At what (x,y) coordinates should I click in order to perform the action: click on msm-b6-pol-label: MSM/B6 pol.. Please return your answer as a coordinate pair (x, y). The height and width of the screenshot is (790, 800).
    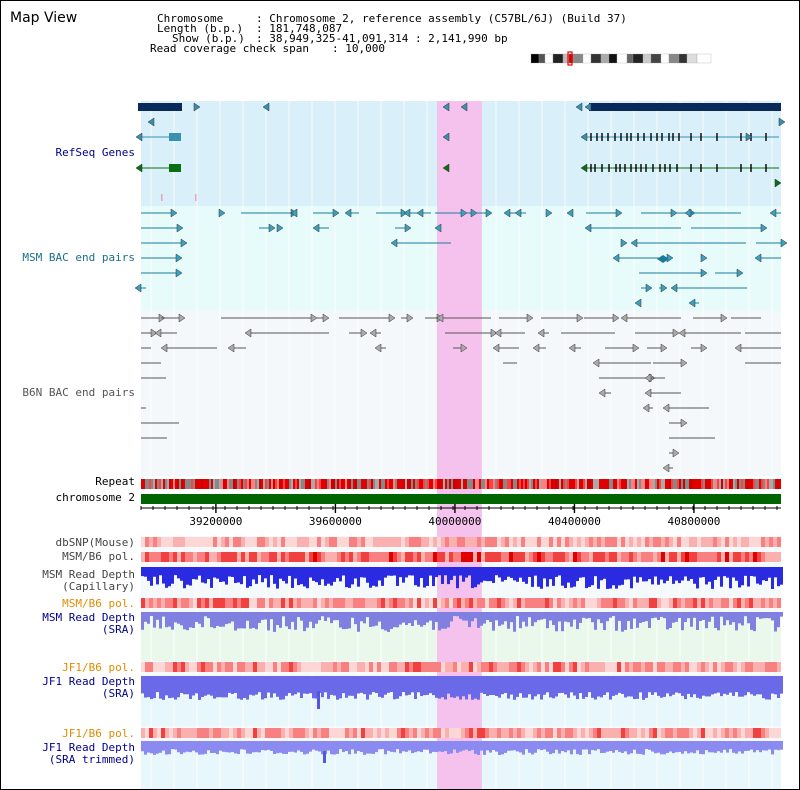
    Looking at the image, I should click on (98, 556).